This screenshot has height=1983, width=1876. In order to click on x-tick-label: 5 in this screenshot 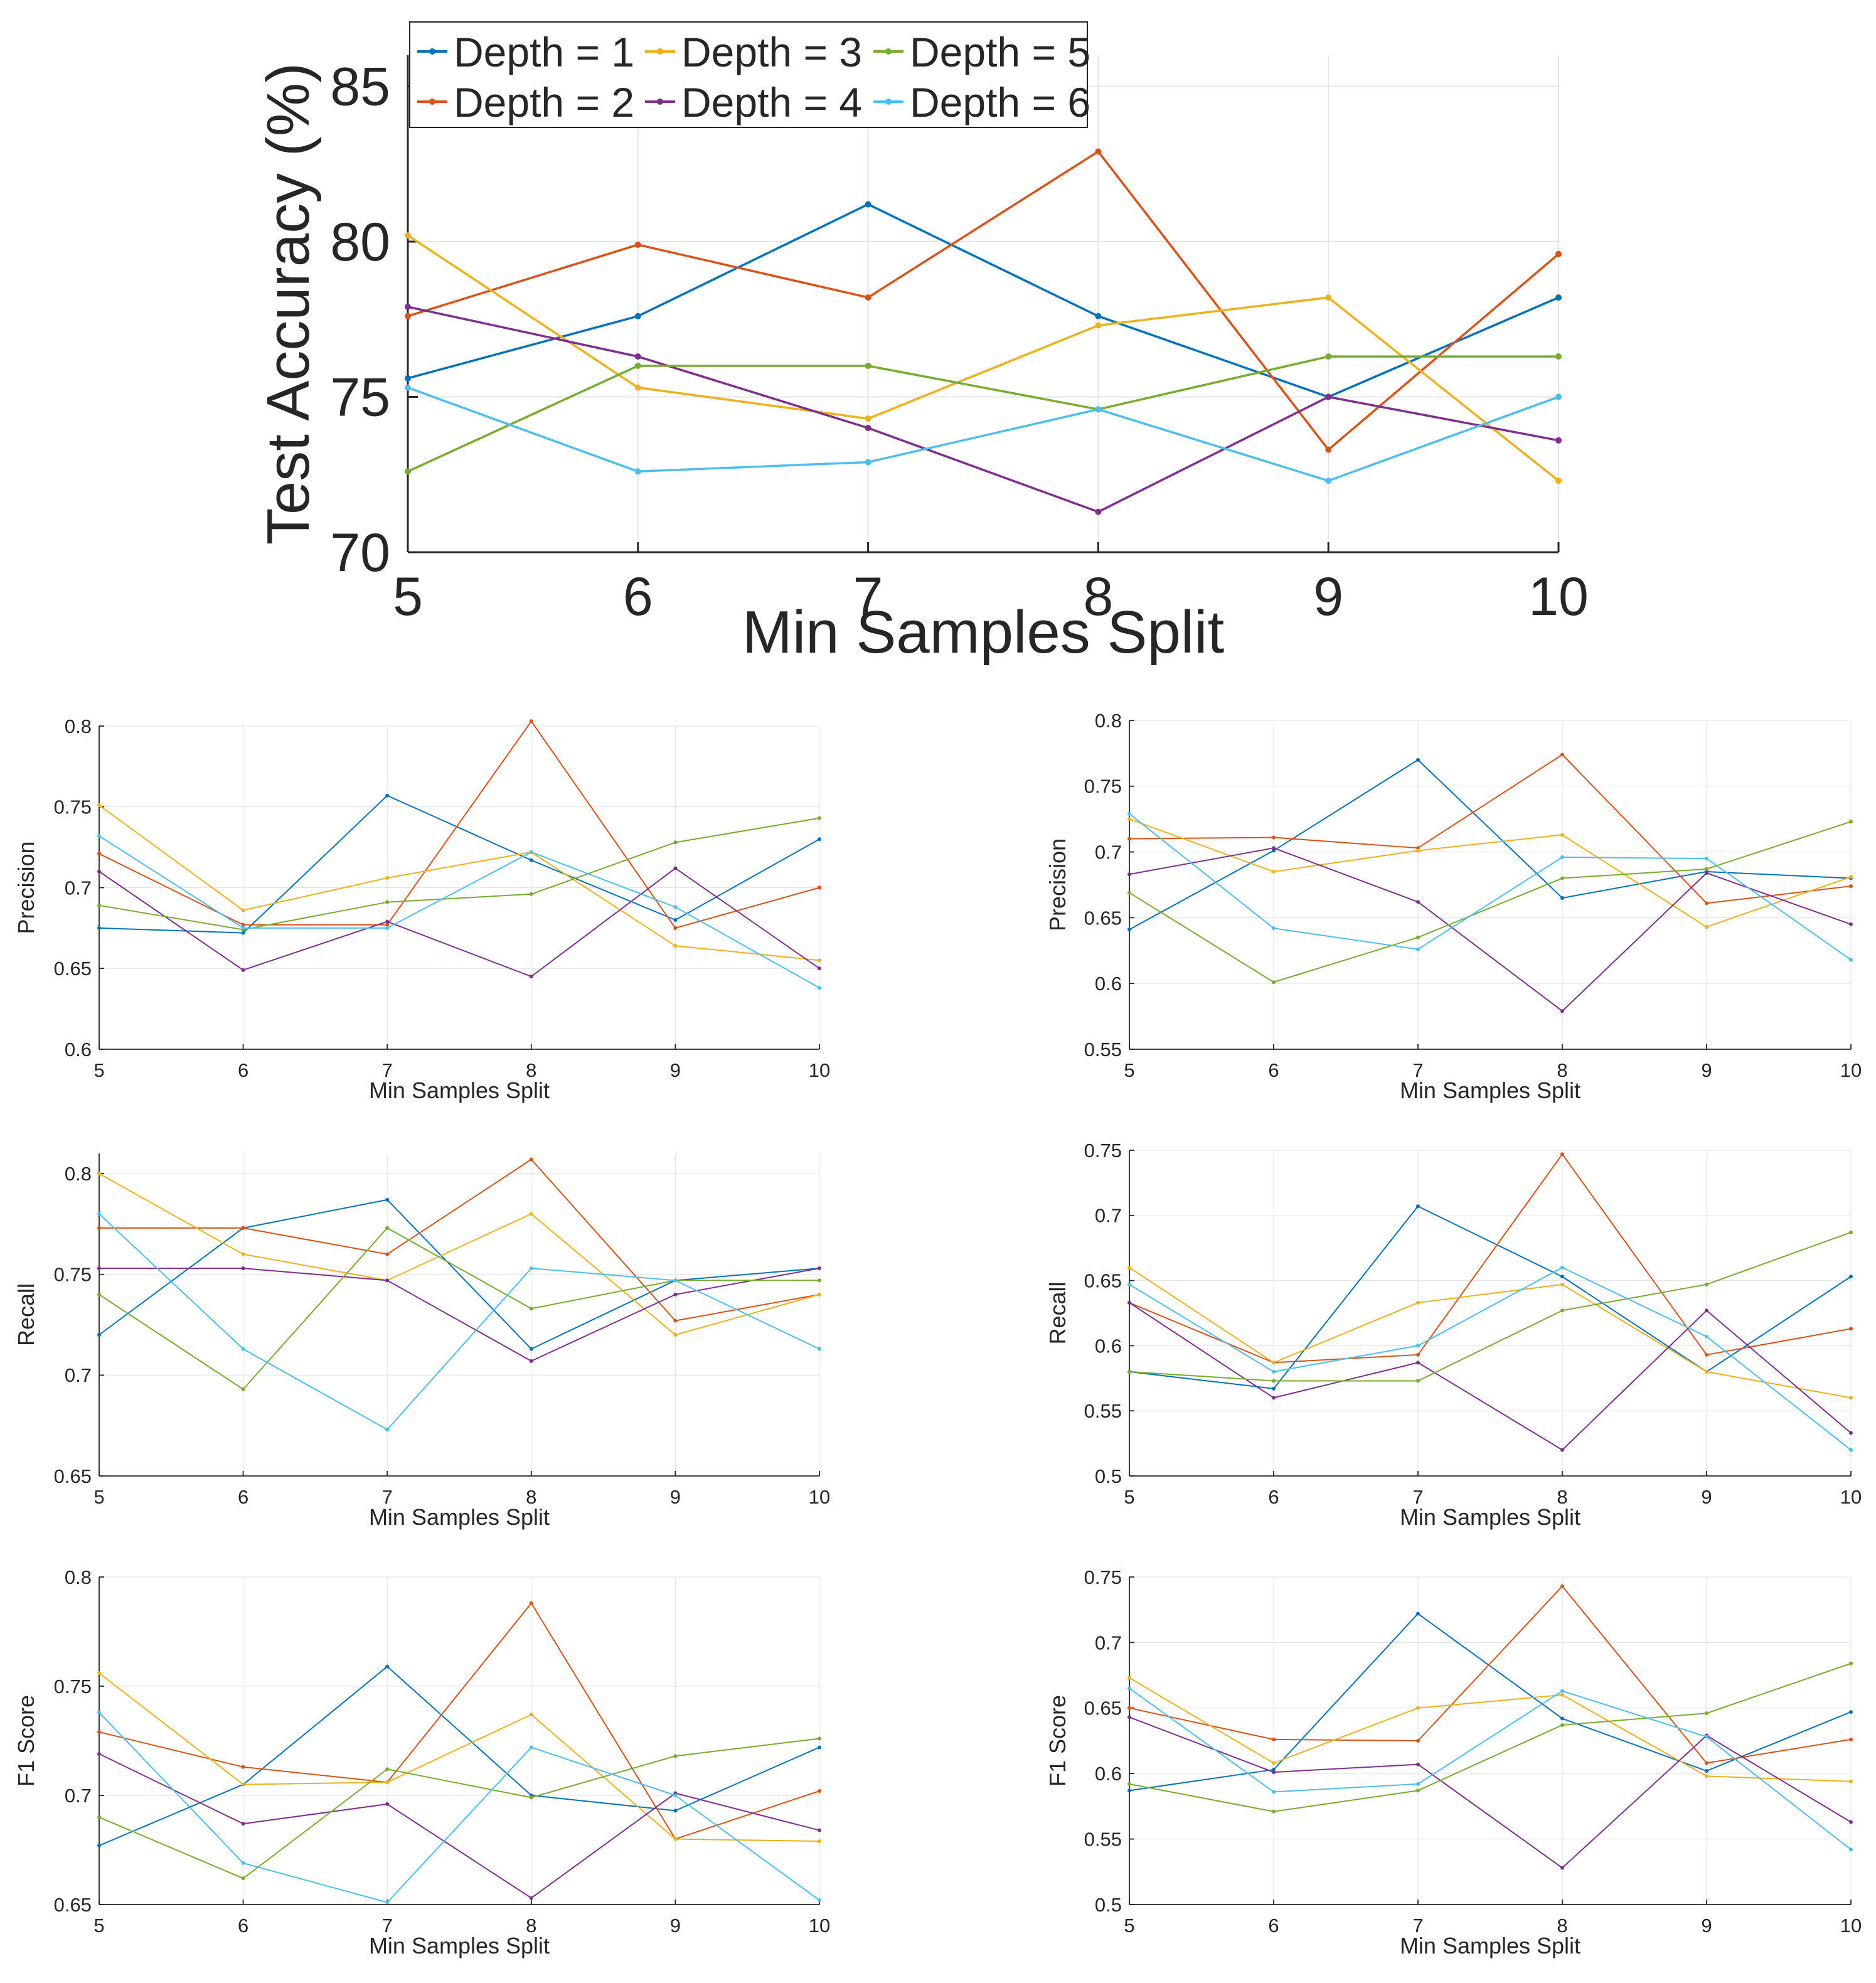, I will do `click(98, 1070)`.